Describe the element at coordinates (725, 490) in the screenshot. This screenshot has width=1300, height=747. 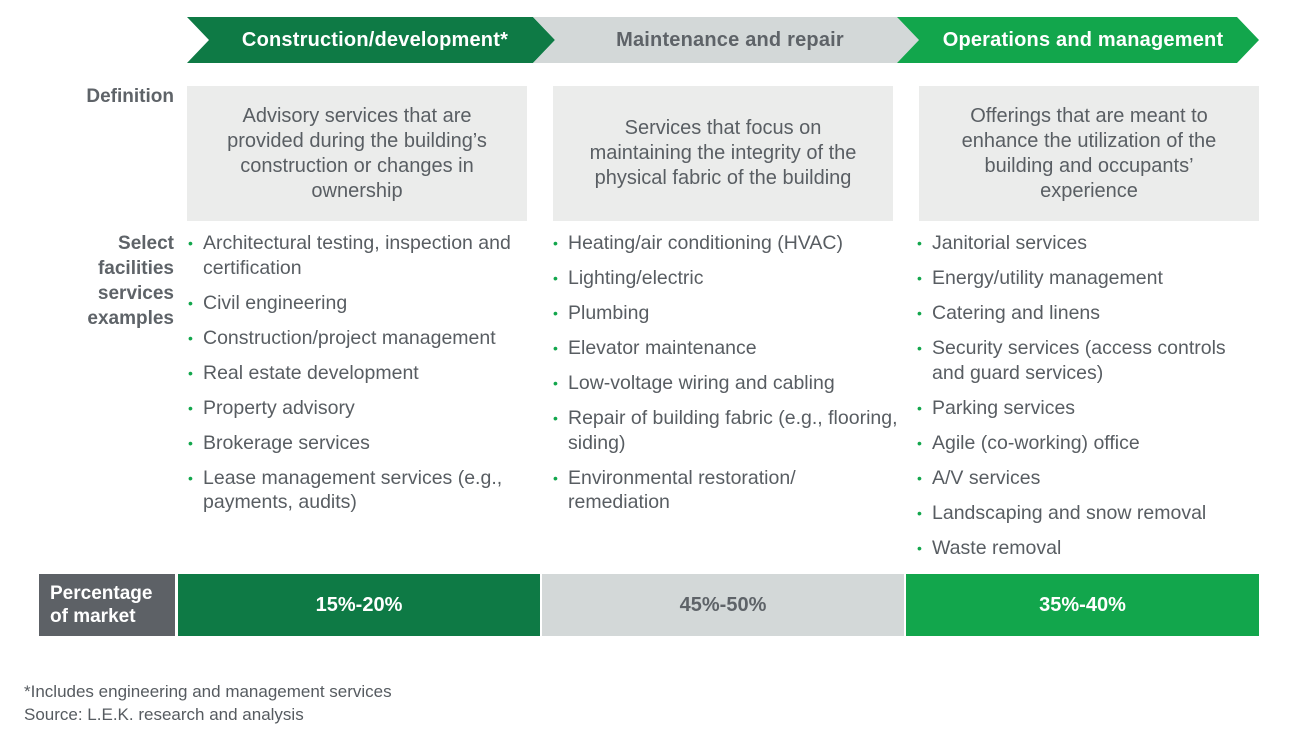
I see `list-item: Environmental restoration/ remediation` at that location.